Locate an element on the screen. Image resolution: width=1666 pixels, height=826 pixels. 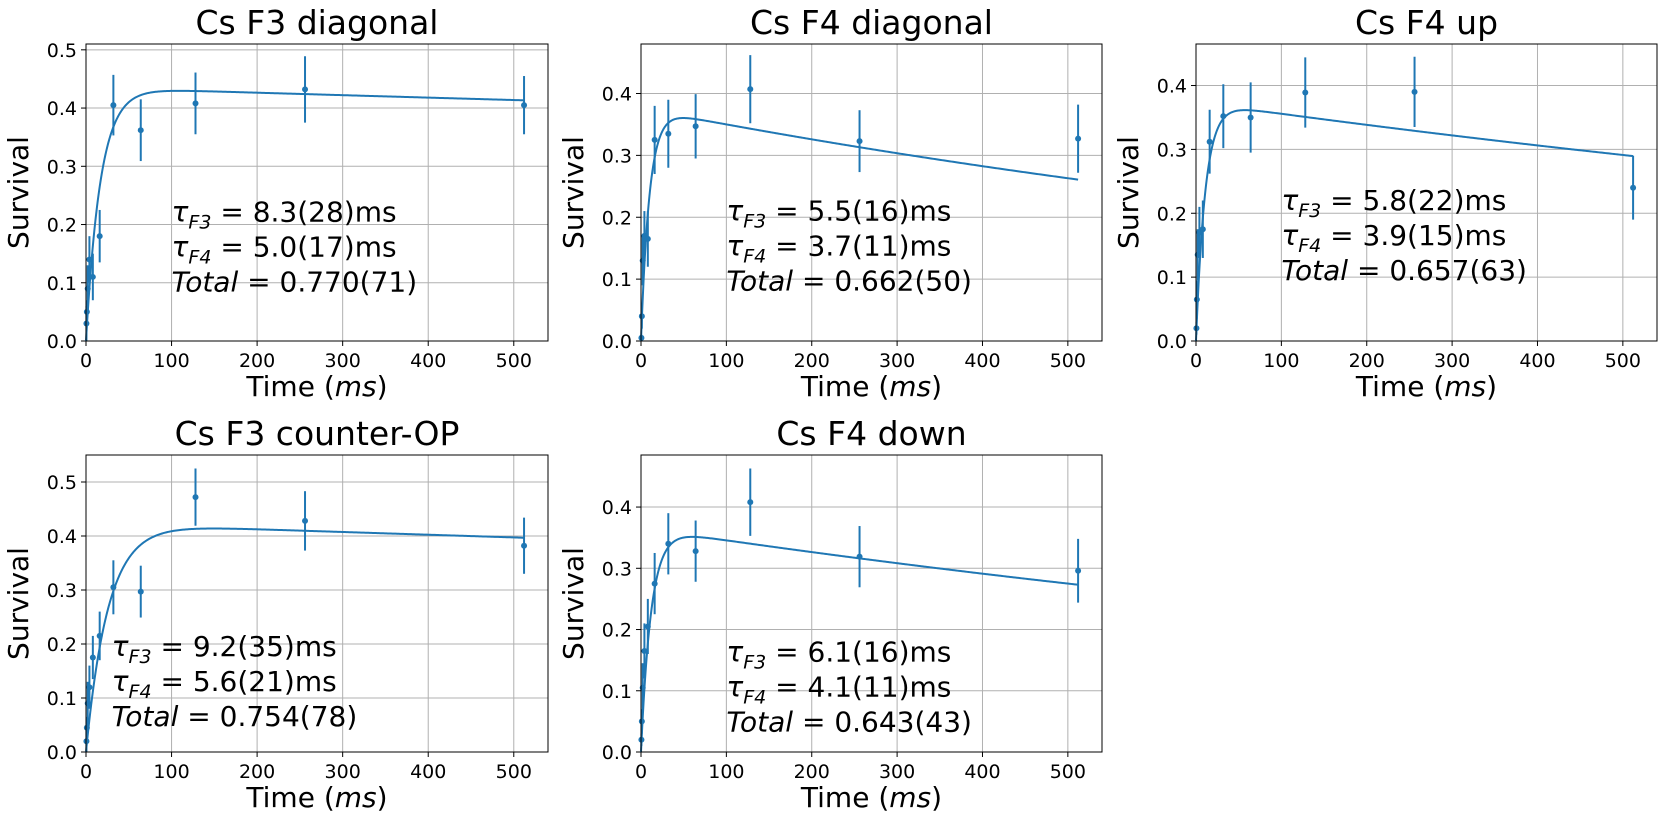
annotation-total: Total = 0.770(71) is located at coordinates (295, 282).